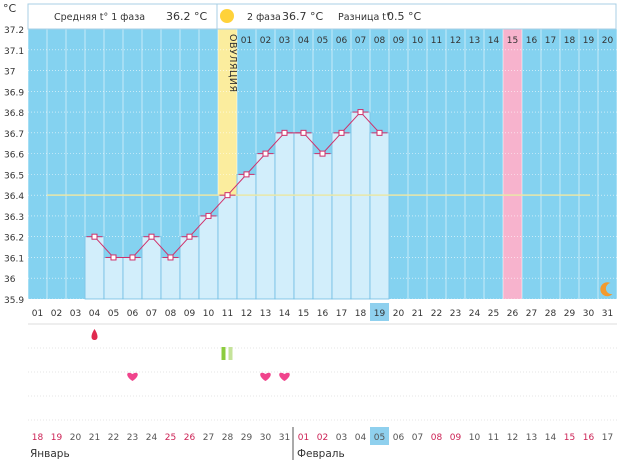 This screenshot has width=625, height=469. Describe the element at coordinates (14, 52) in the screenshot. I see `y-tick-label: 37.1` at that location.